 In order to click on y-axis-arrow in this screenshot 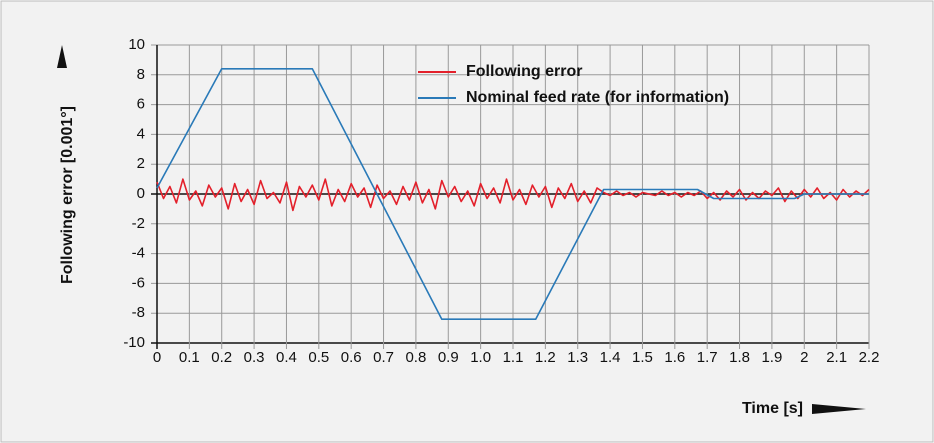, I will do `click(62, 56)`.